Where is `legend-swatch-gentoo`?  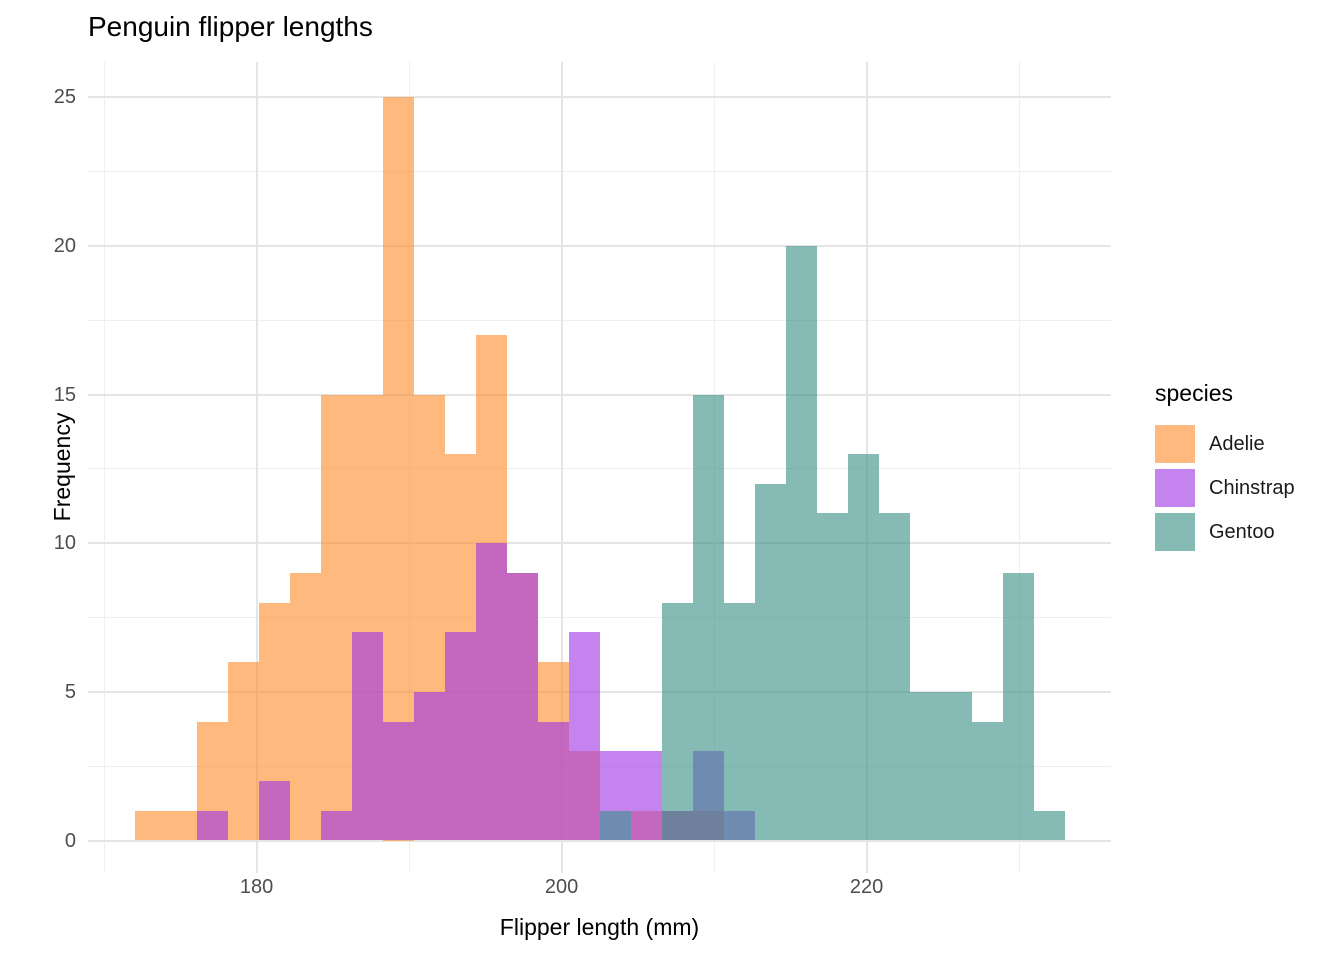 legend-swatch-gentoo is located at coordinates (1175, 532).